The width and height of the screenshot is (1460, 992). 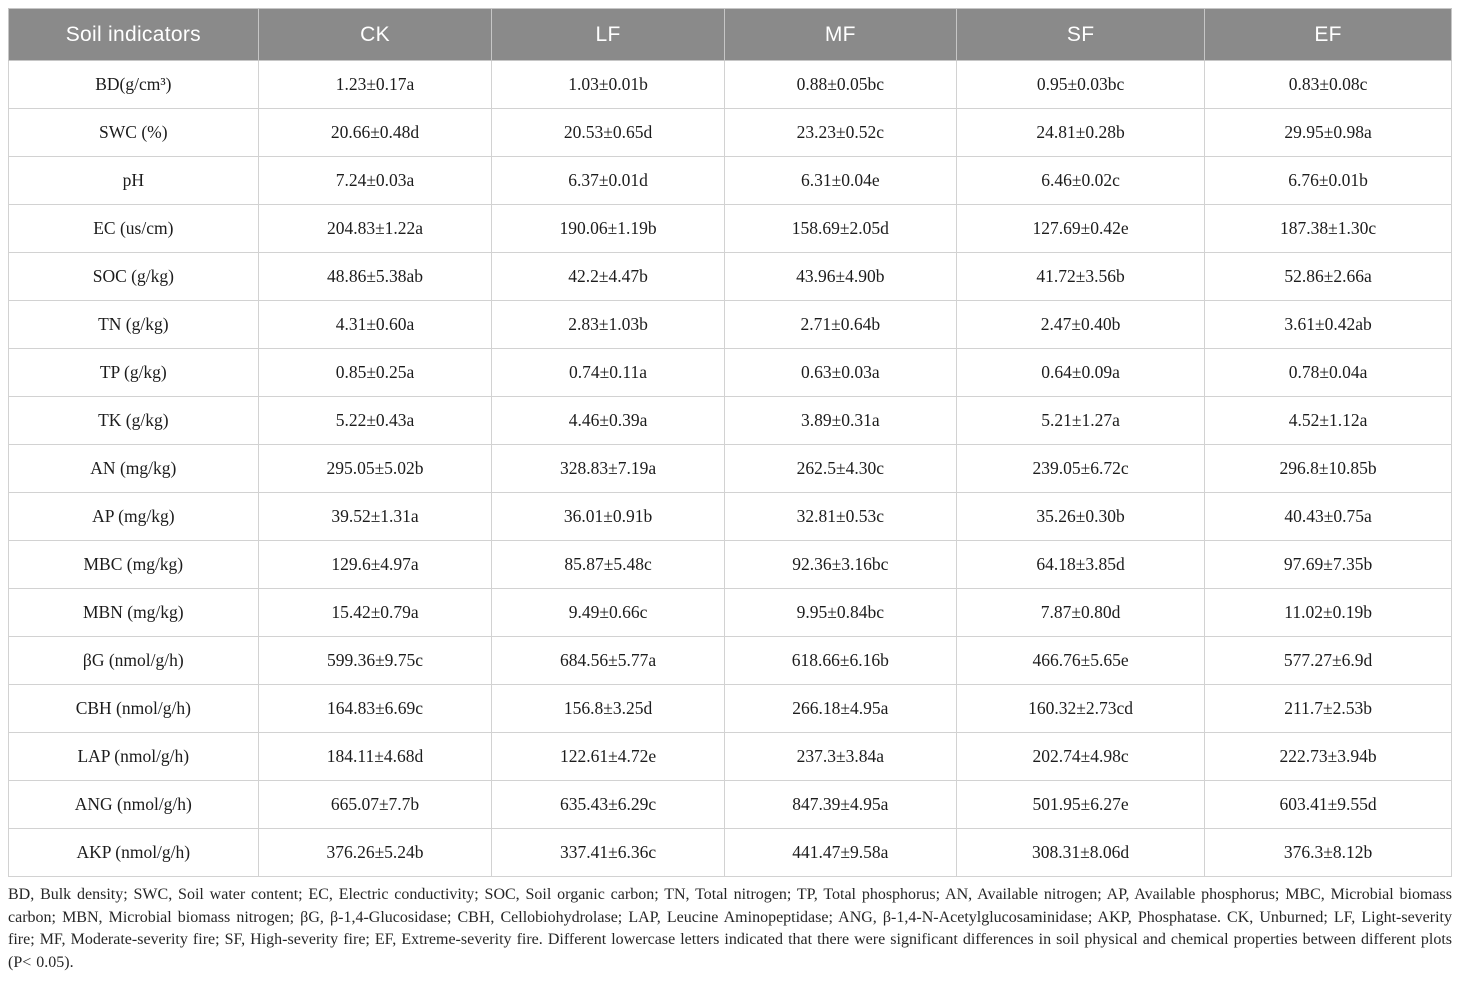 I want to click on value-cell: 190.06±1.19b, so click(x=608, y=228).